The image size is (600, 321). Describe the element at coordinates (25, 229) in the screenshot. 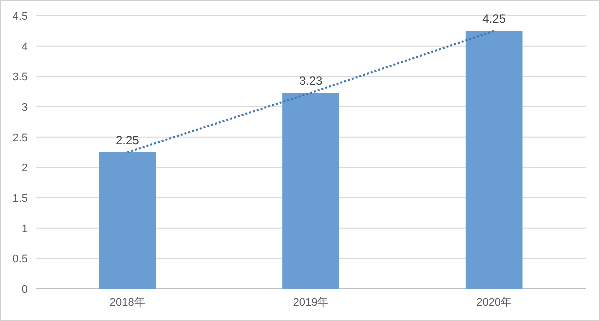

I see `ytick: 1` at that location.